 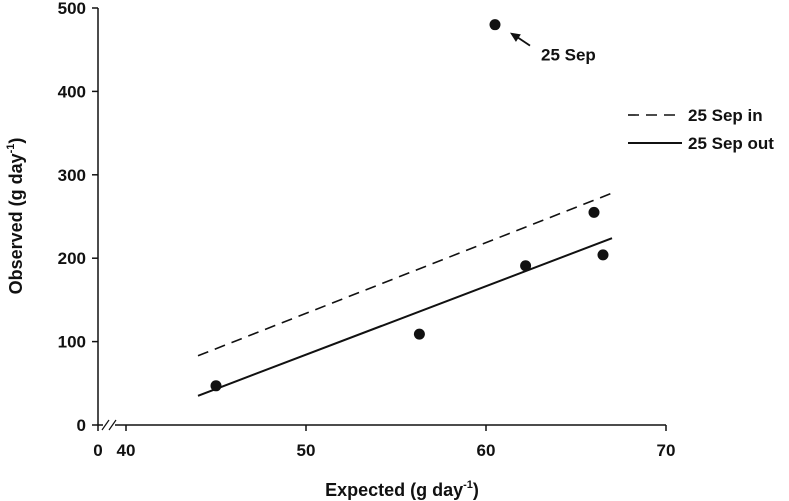 What do you see at coordinates (515, 37) in the screenshot?
I see `annotation-arrow-head` at bounding box center [515, 37].